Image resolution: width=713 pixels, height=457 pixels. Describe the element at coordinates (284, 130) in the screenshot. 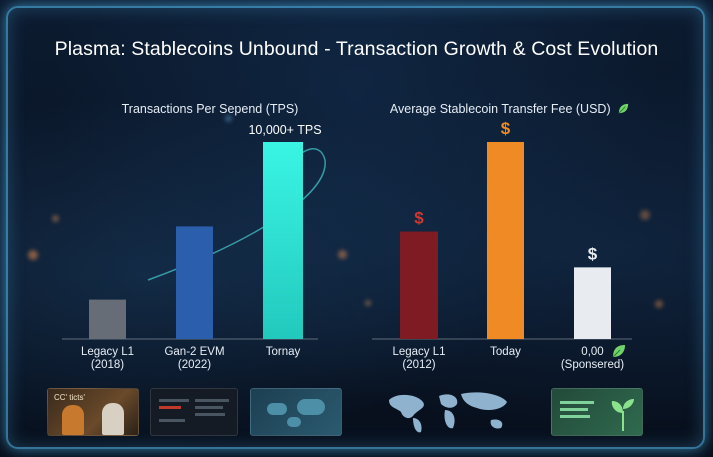

I see `tps-annotation: 10,000+ TPS` at that location.